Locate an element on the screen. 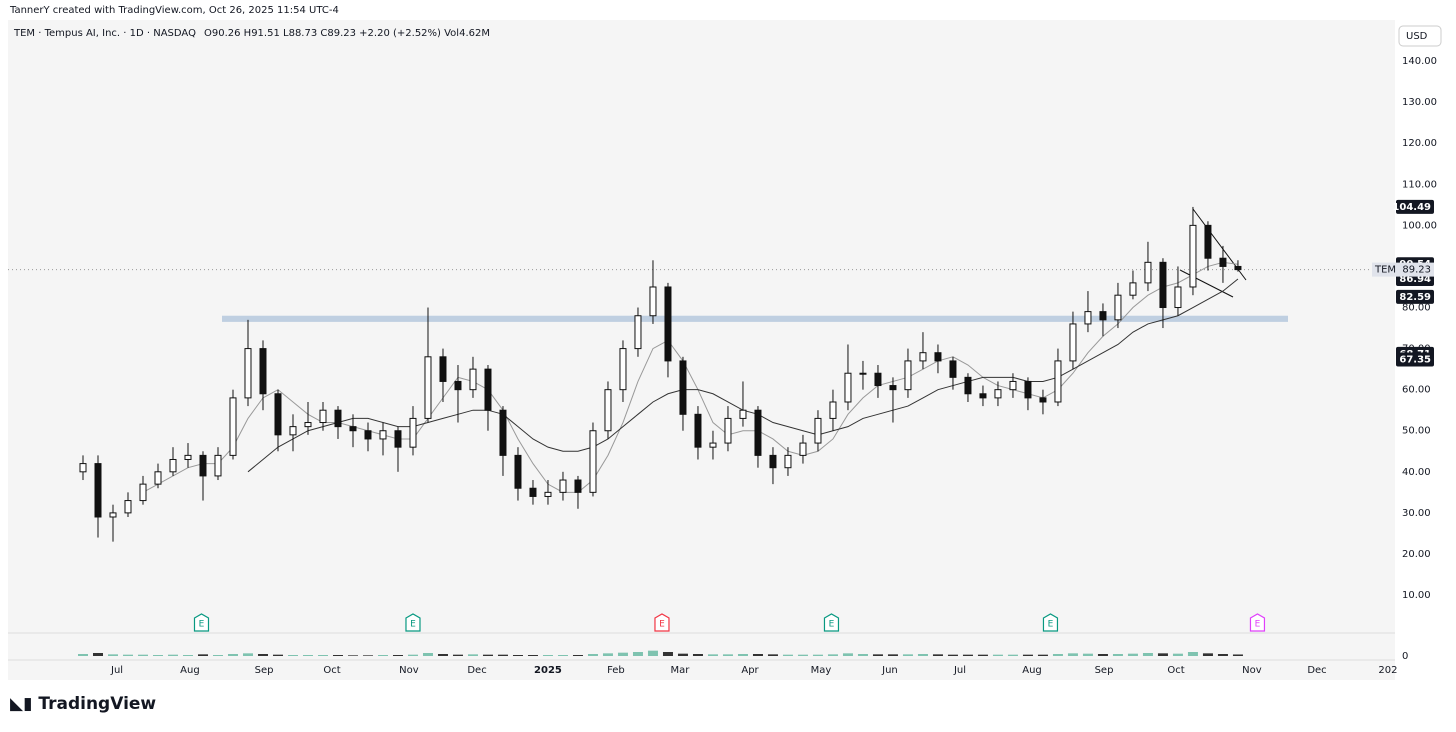 The image size is (1456, 732). last-label-box is located at coordinates (1403, 269).